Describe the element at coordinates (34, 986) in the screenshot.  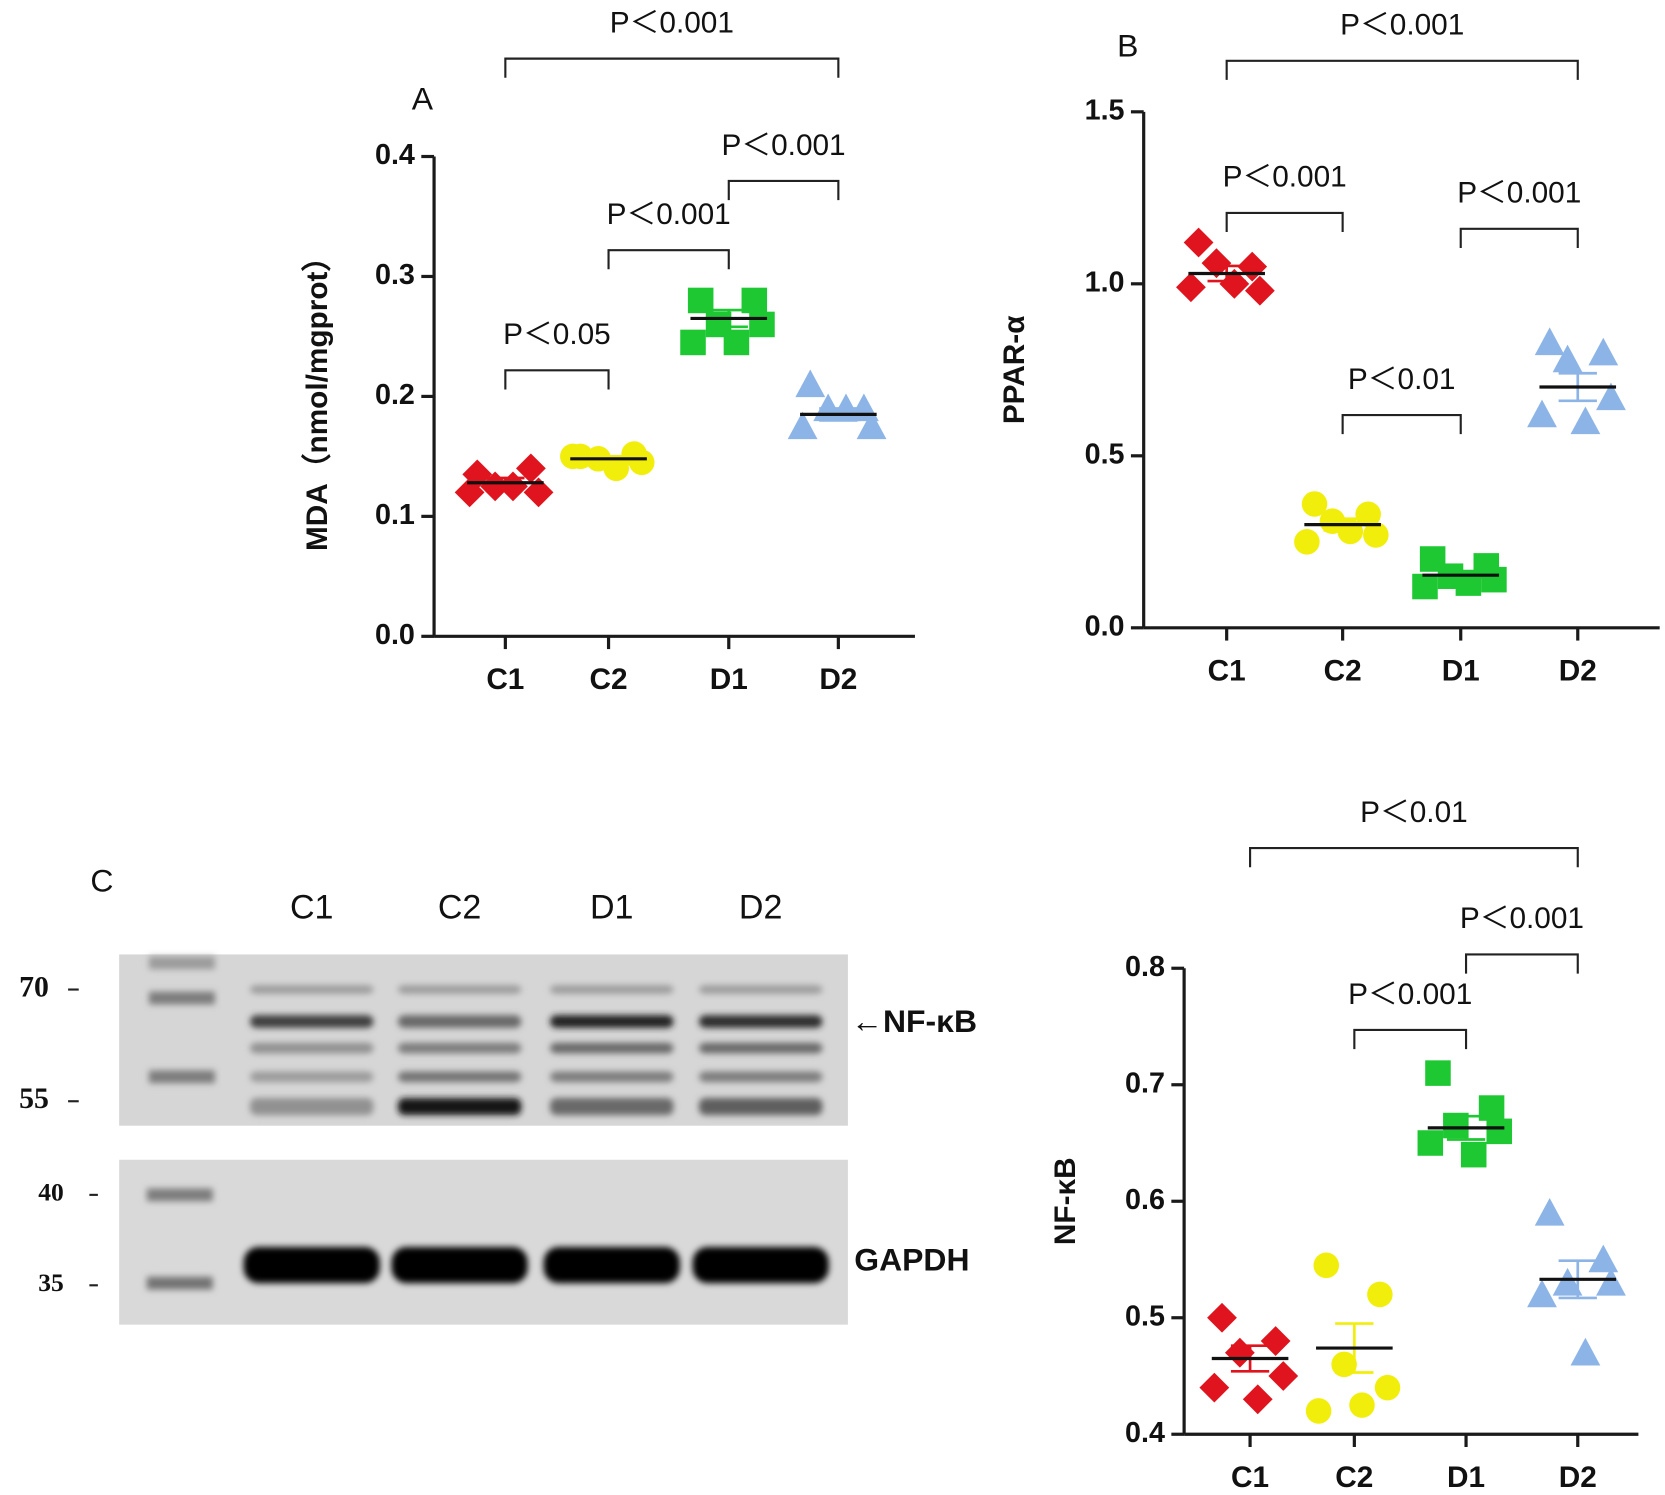
I see `size-marker: 70` at that location.